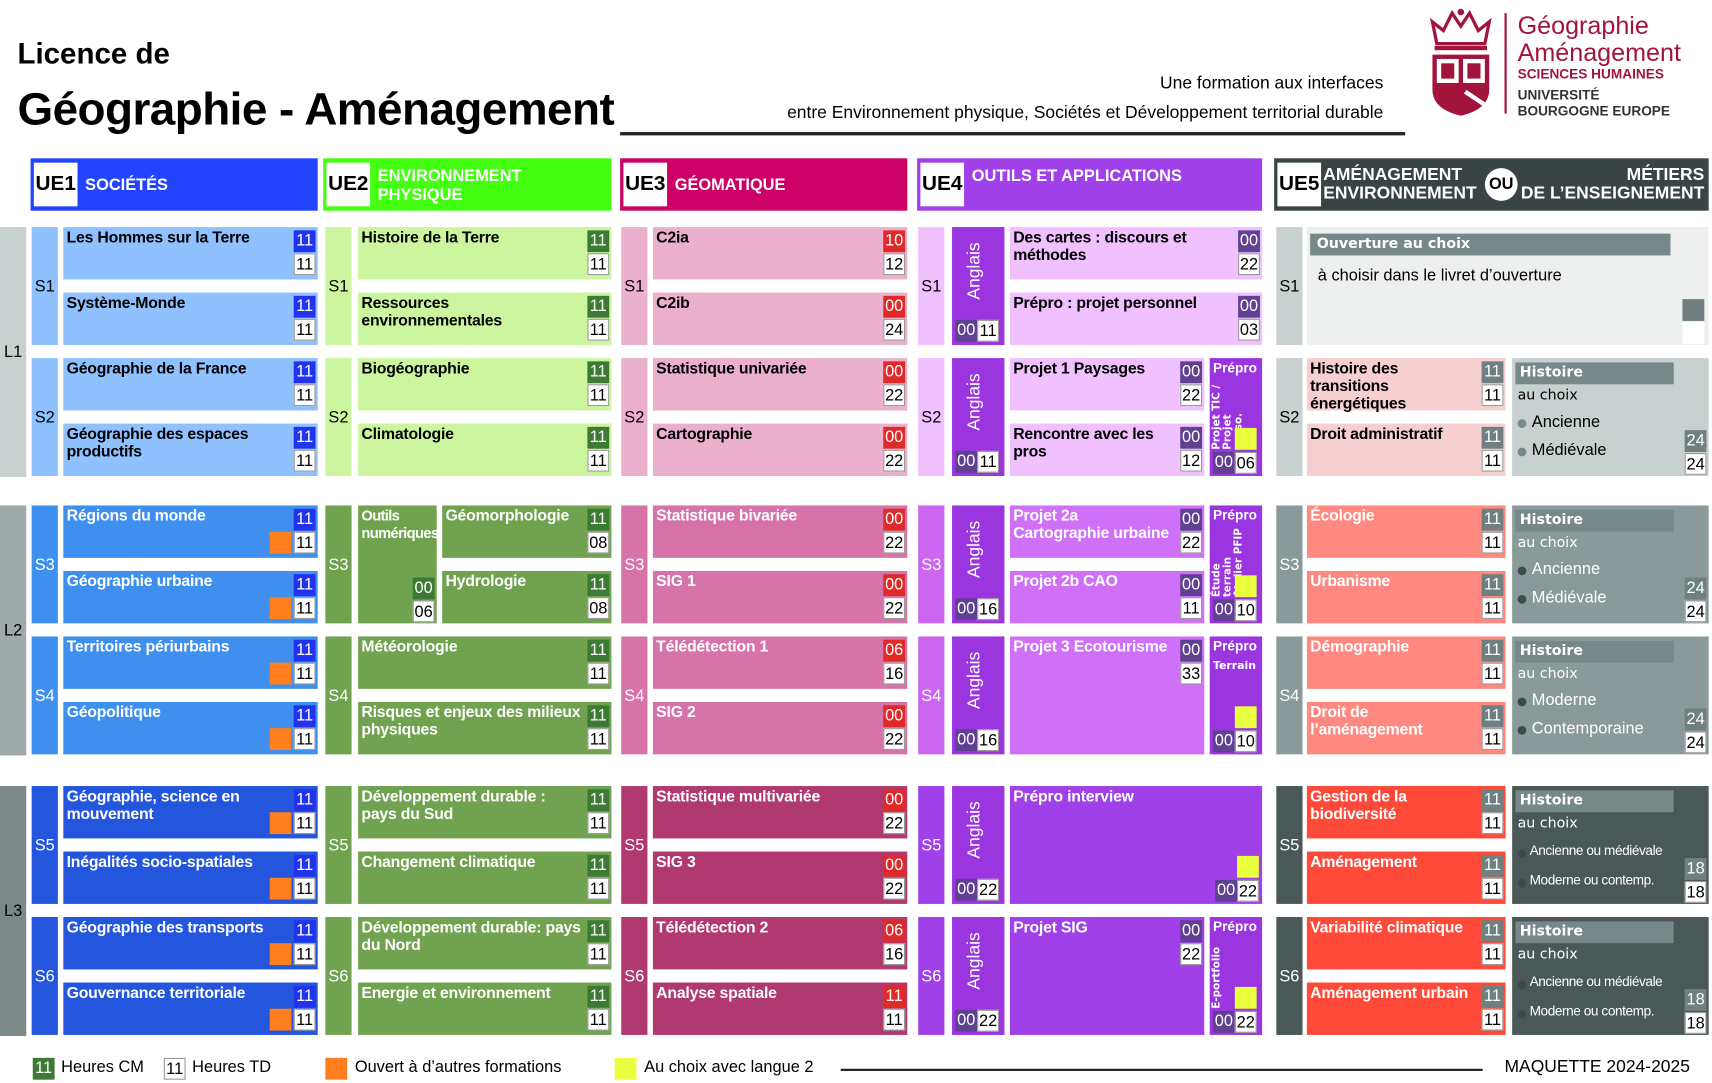 Image resolution: width=1712 pixels, height=1083 pixels. I want to click on course-name: C2ib, so click(673, 303).